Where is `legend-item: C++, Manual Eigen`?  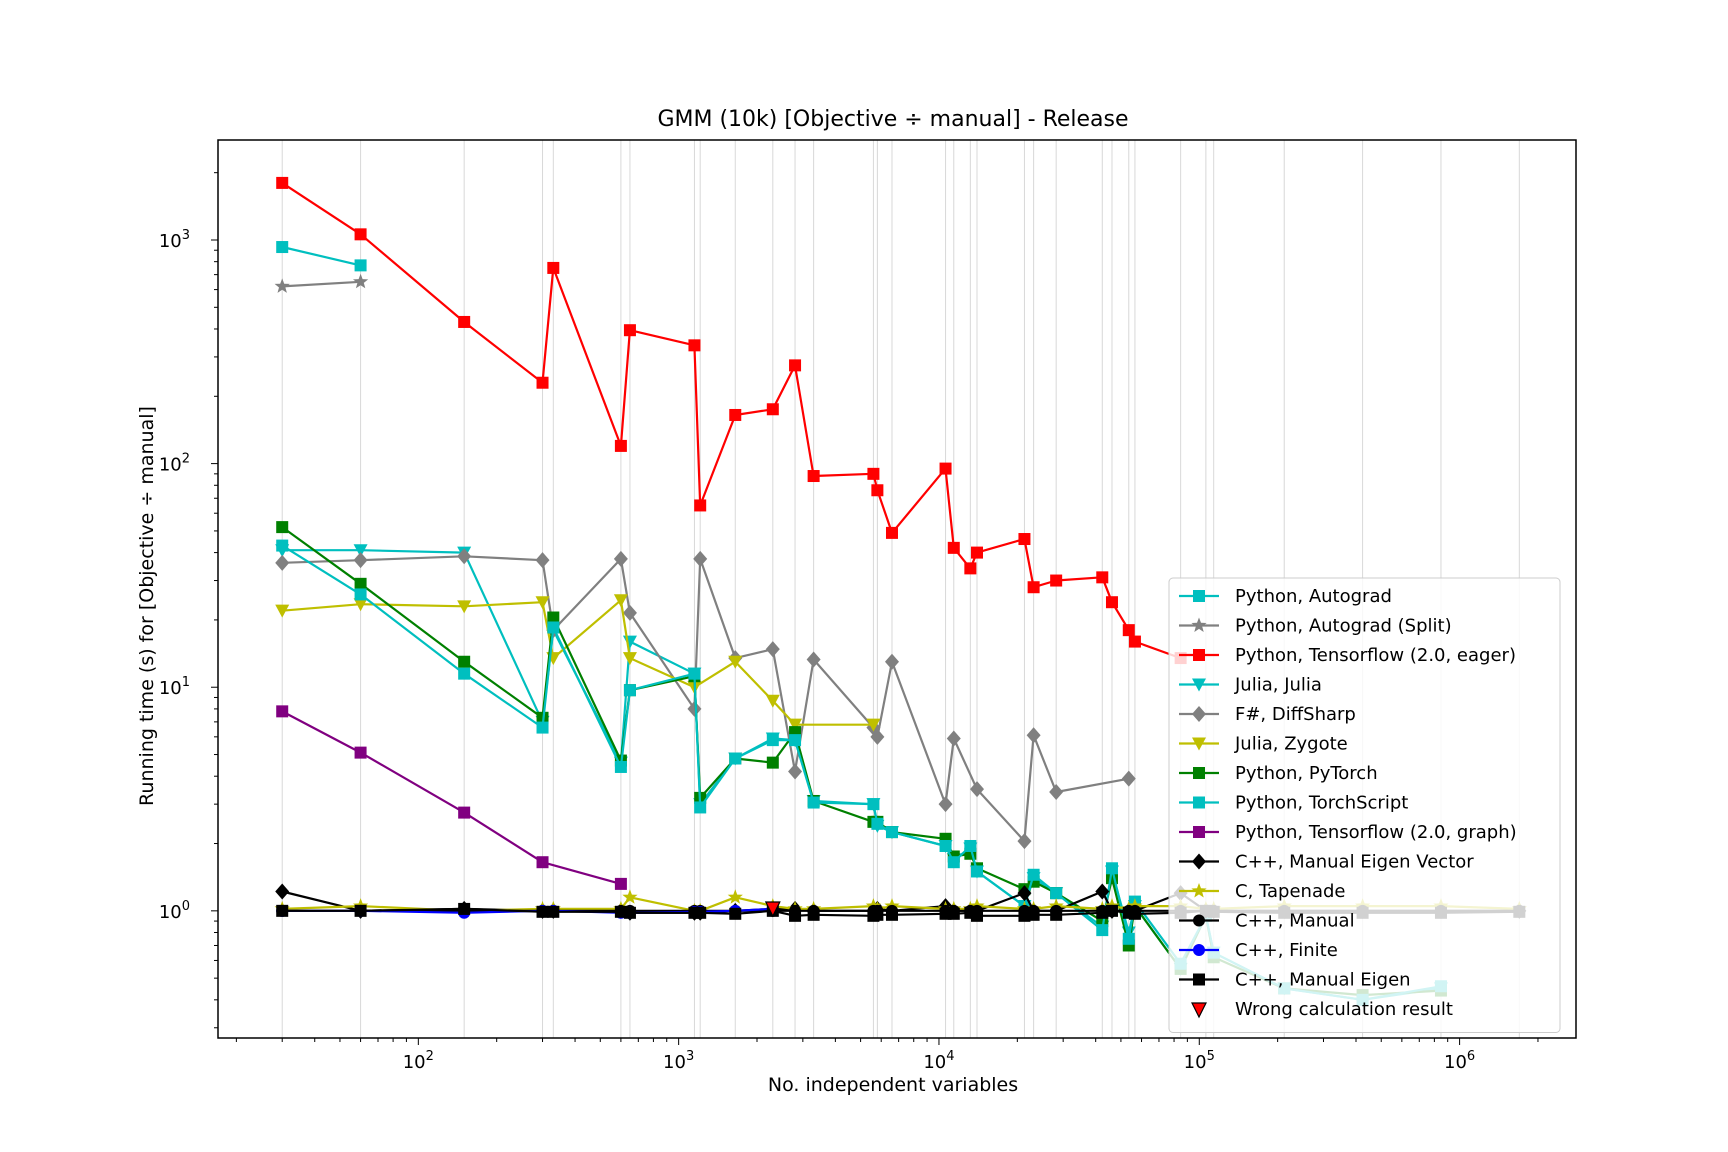 legend-item: C++, Manual Eigen is located at coordinates (1295, 980).